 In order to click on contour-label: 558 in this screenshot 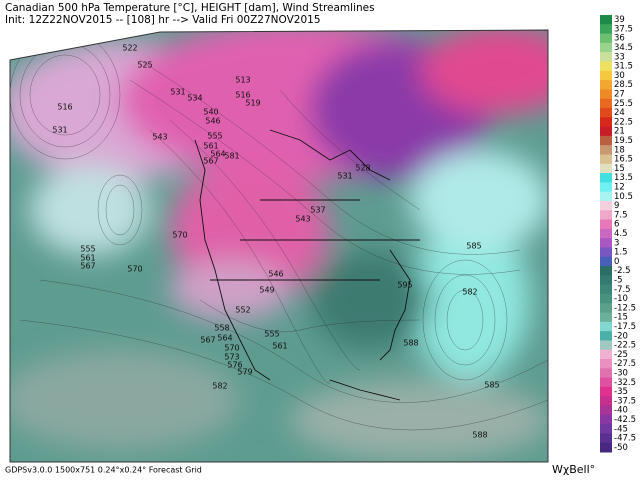, I will do `click(221, 328)`.